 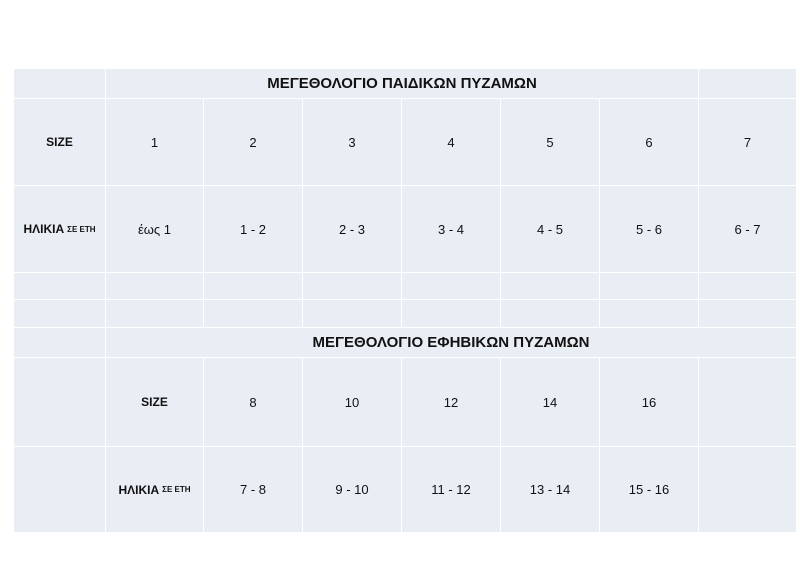 What do you see at coordinates (154, 229) in the screenshot?
I see `kids-age-cell: έως 1` at bounding box center [154, 229].